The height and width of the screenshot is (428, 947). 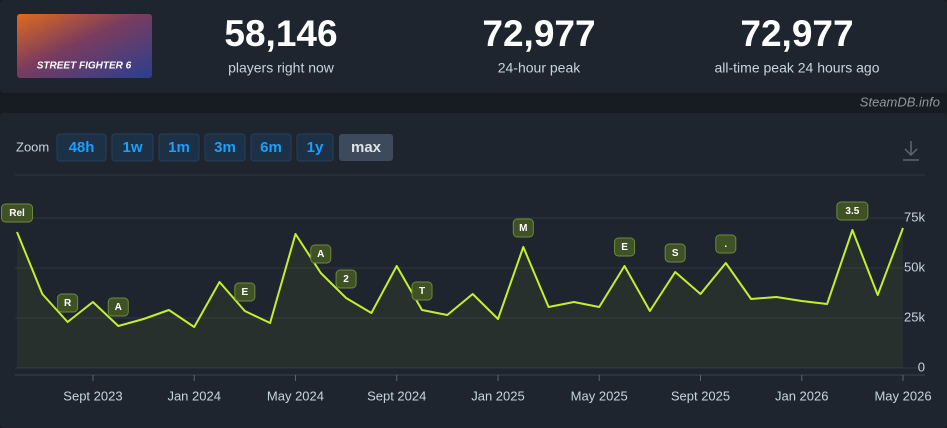 I want to click on stat-label: 24-hour peak, so click(x=540, y=68).